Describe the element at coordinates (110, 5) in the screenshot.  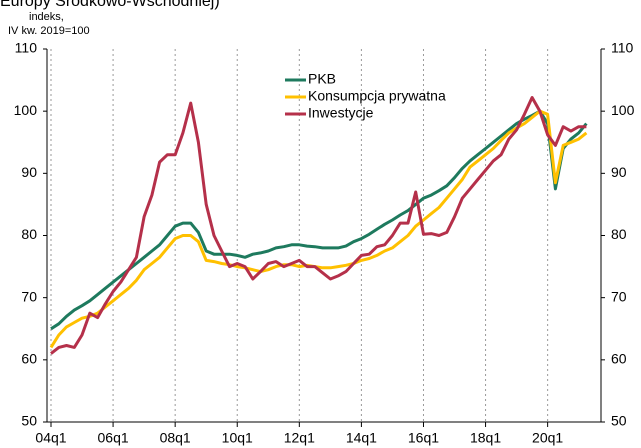
I see `chart-title: Europy Środkowo-Wschodniej)` at that location.